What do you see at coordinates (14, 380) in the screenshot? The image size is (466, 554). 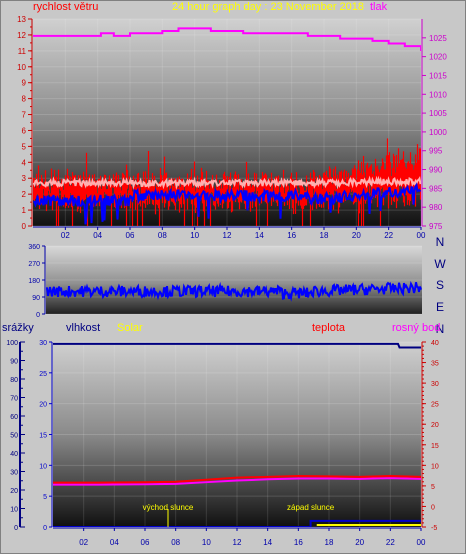 I see `tick-label: 80` at bounding box center [14, 380].